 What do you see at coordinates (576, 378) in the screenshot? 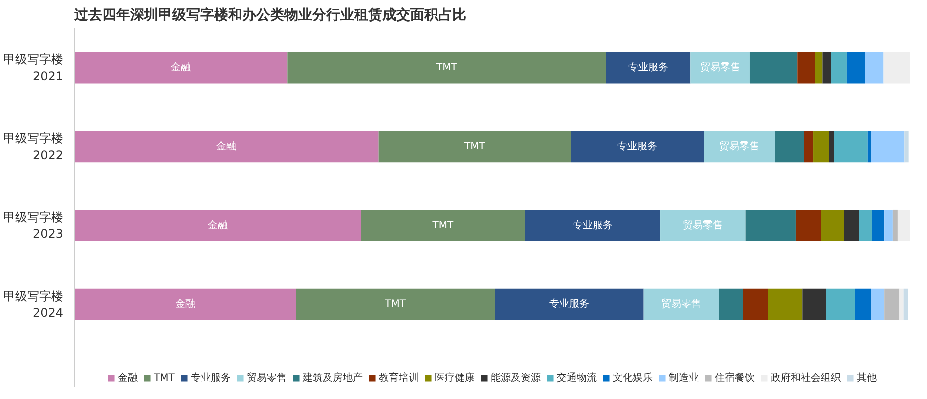
I see `legend-label: 交通物流` at bounding box center [576, 378].